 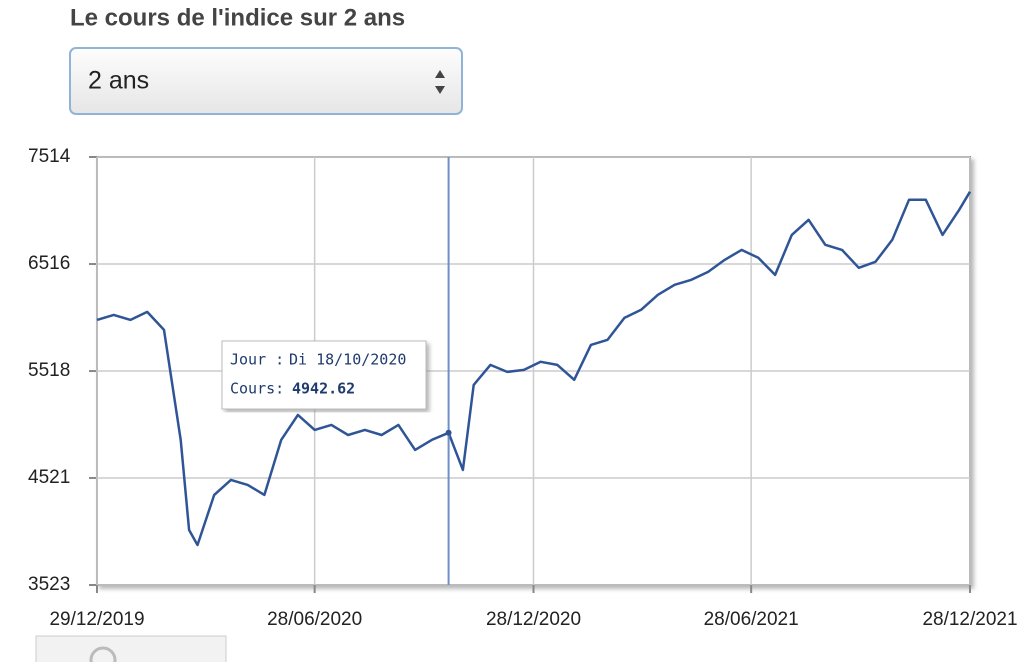 What do you see at coordinates (49, 370) in the screenshot?
I see `y-tick-label: 5518` at bounding box center [49, 370].